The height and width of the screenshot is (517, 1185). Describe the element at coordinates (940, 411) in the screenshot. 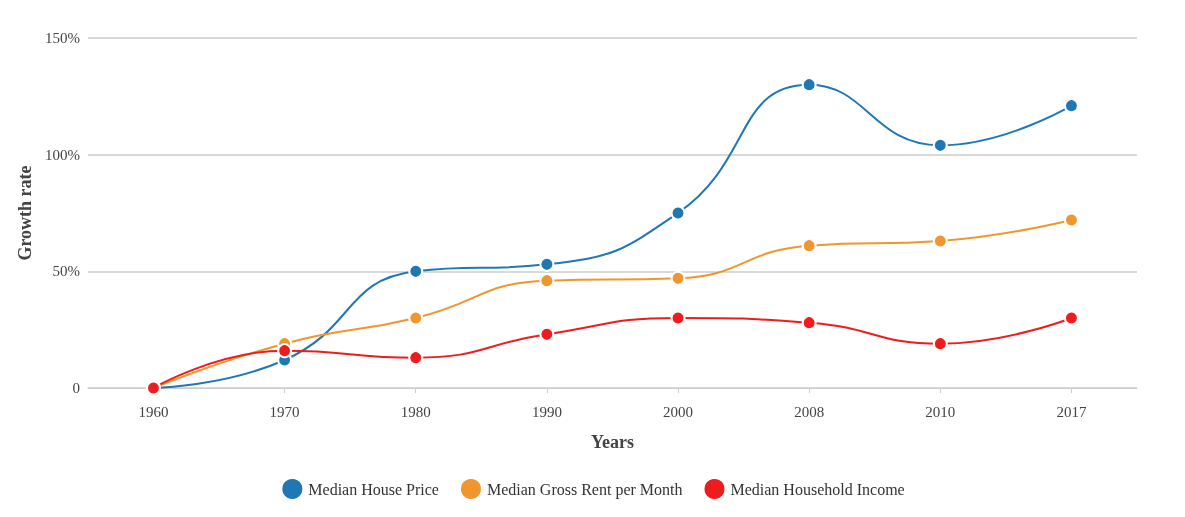

I see `x-tick-label: 2010` at that location.